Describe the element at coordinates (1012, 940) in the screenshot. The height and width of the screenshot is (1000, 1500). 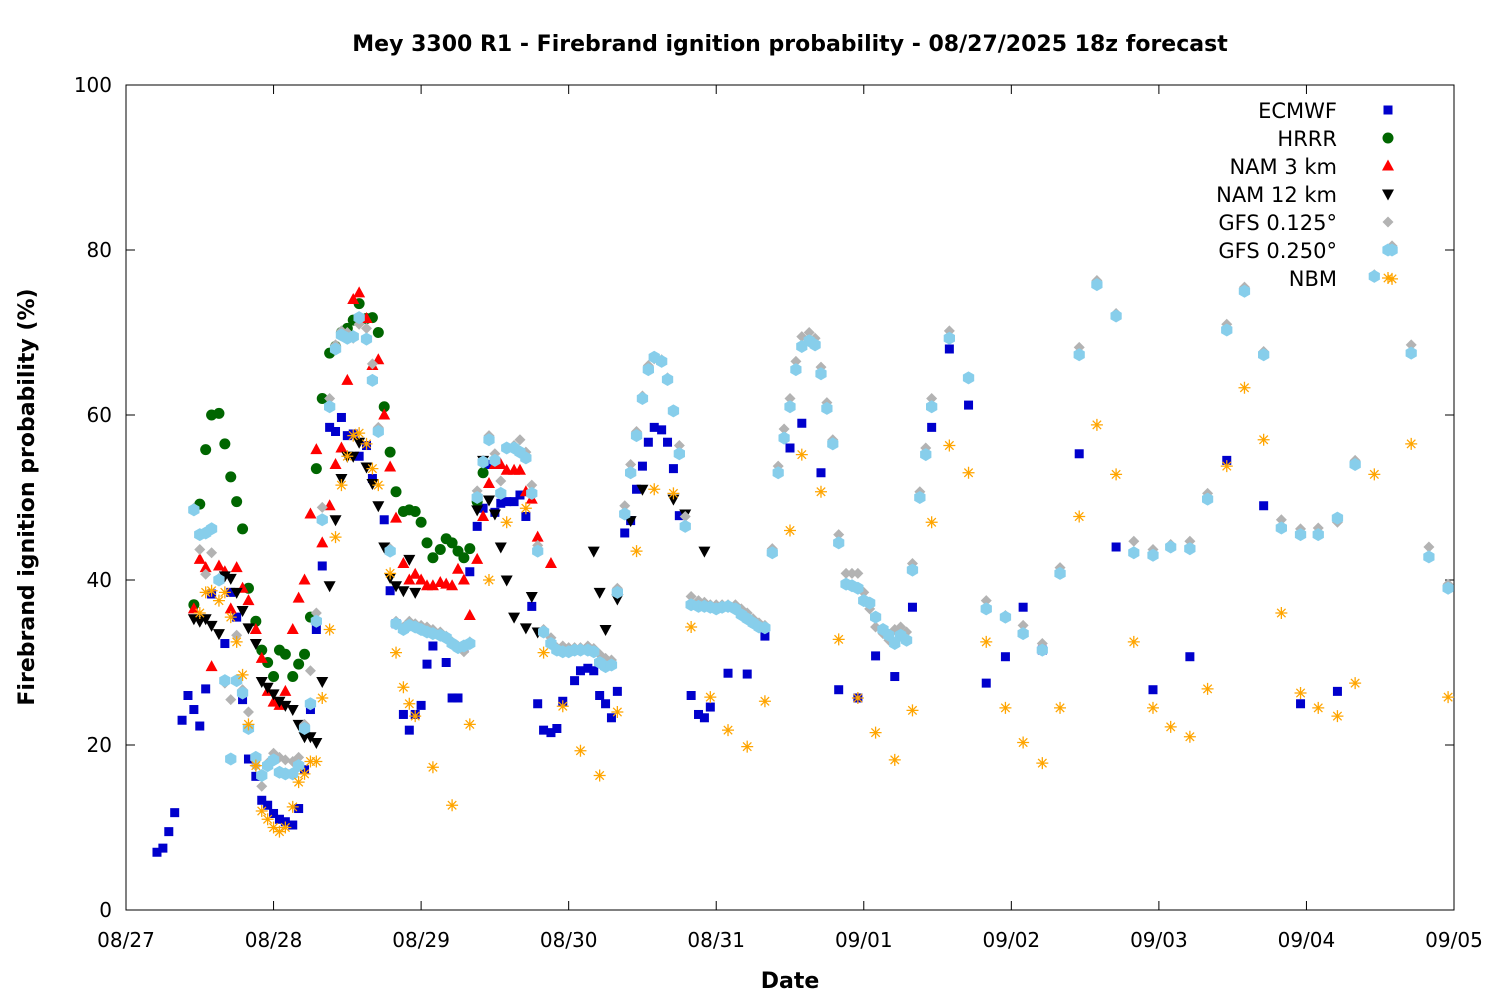
I see `x-tick-label: 09/02` at that location.